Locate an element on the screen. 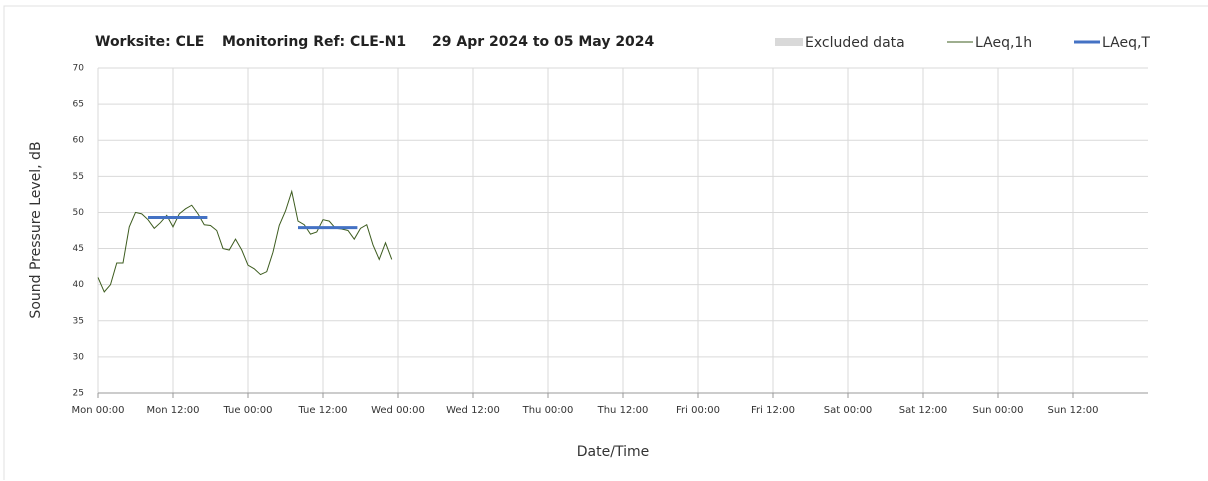 The height and width of the screenshot is (481, 1208). x-tick-label: Sun 12:00 is located at coordinates (1072, 410).